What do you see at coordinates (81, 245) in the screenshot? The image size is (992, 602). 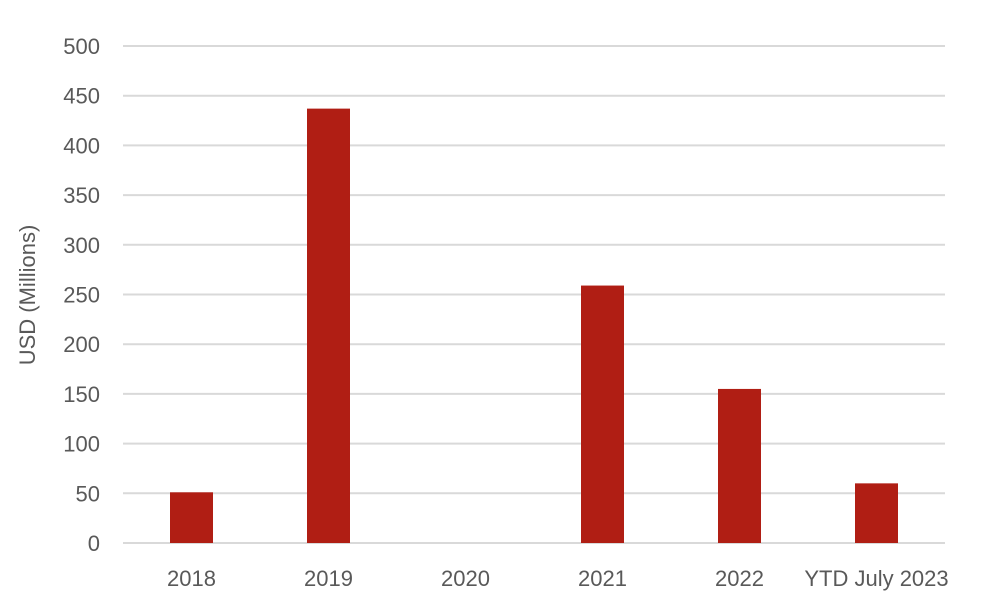 I see `y-tick-label-300: 300` at bounding box center [81, 245].